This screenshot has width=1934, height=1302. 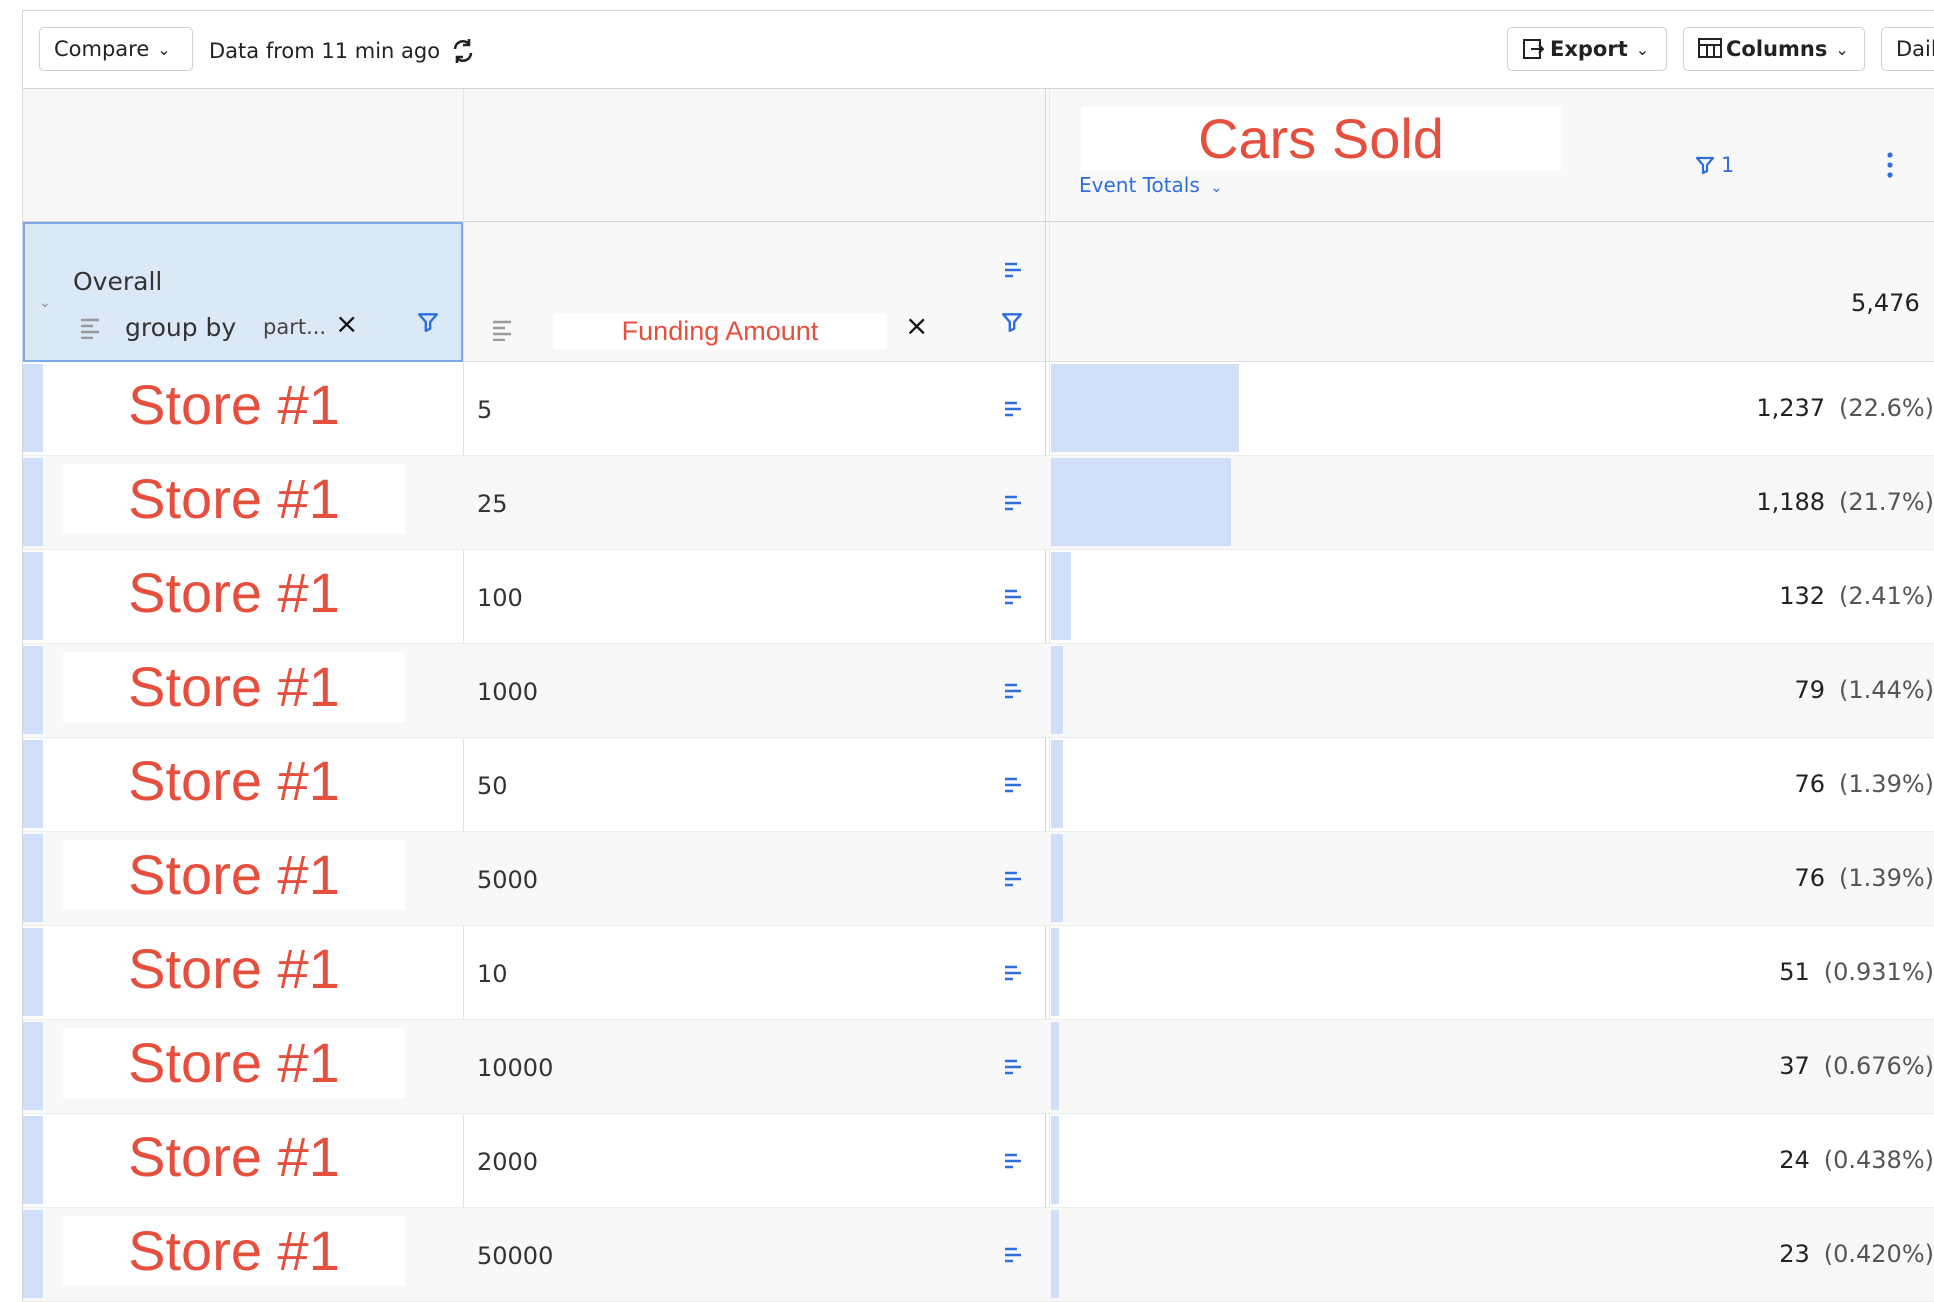 I want to click on row-value: 79 (1.44%), so click(x=1864, y=690).